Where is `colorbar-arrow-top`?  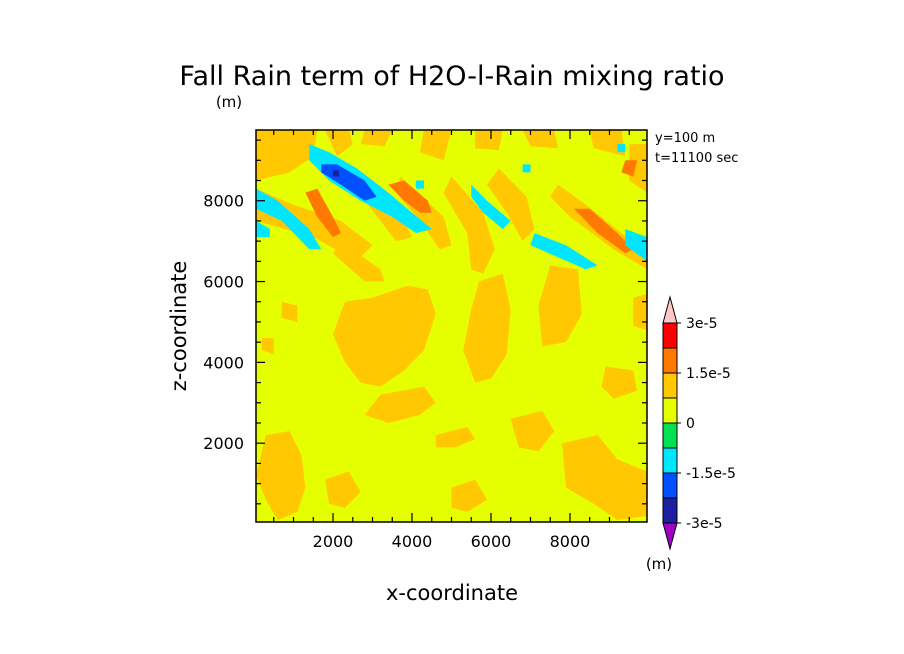
colorbar-arrow-top is located at coordinates (670, 309).